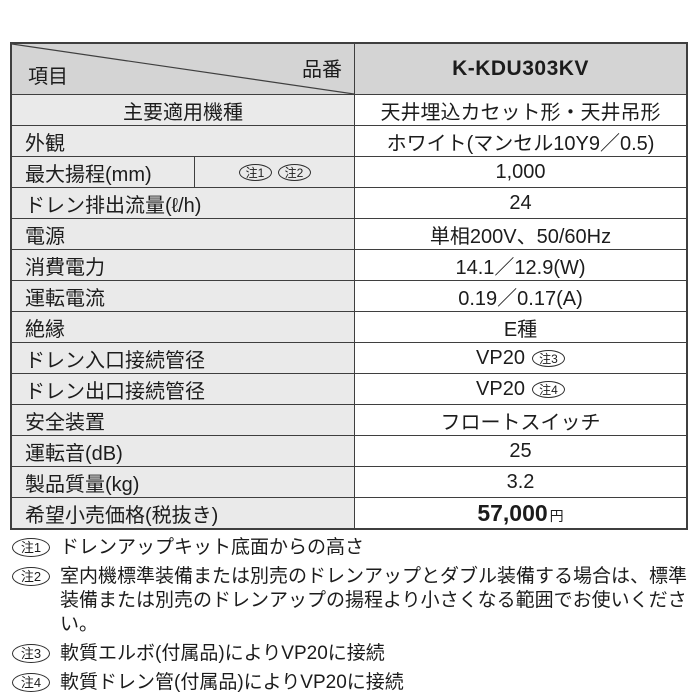 The width and height of the screenshot is (700, 700). I want to click on row-value-cell: 14.1／12.9(W), so click(520, 265).